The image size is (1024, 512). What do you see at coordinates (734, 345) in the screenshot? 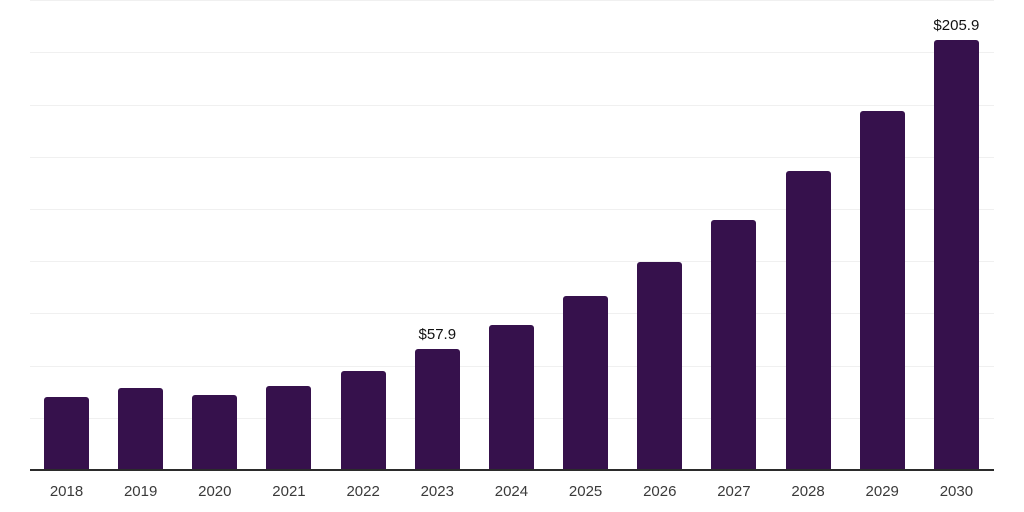
I see `bar-2027` at bounding box center [734, 345].